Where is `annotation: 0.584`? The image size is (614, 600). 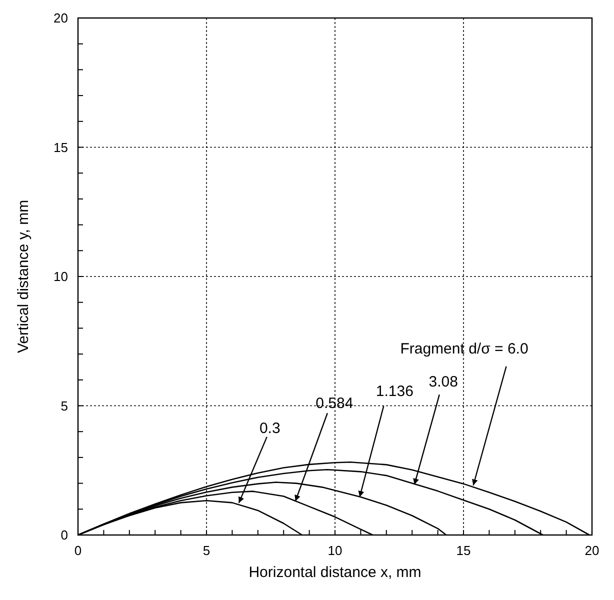
annotation: 0.584 is located at coordinates (335, 403).